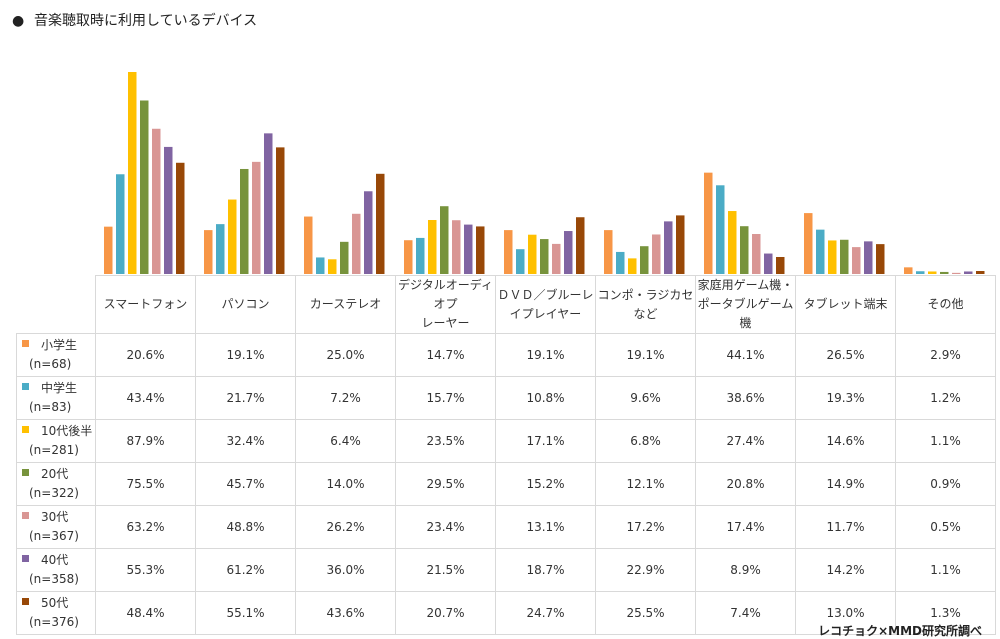 This screenshot has width=1000, height=639. What do you see at coordinates (50, 364) in the screenshot?
I see `series-sample-size: (n=68)` at bounding box center [50, 364].